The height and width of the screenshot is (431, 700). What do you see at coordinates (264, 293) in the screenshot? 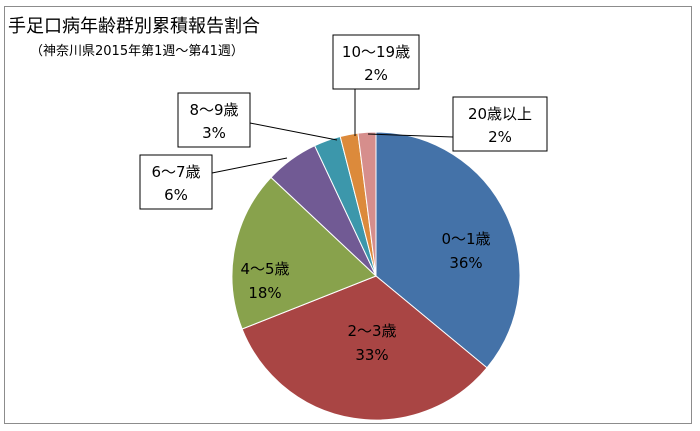
I see `slice-pct-2: 18%` at bounding box center [264, 293].